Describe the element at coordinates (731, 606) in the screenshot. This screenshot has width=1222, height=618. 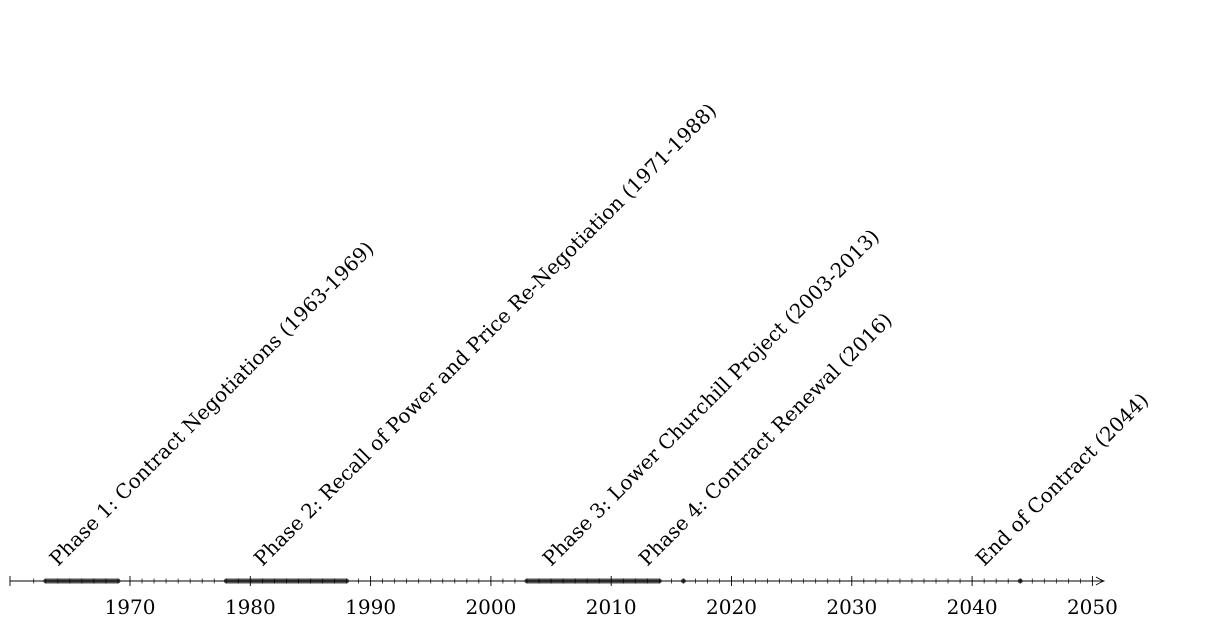
I see `tick-label-2020: 2020` at that location.